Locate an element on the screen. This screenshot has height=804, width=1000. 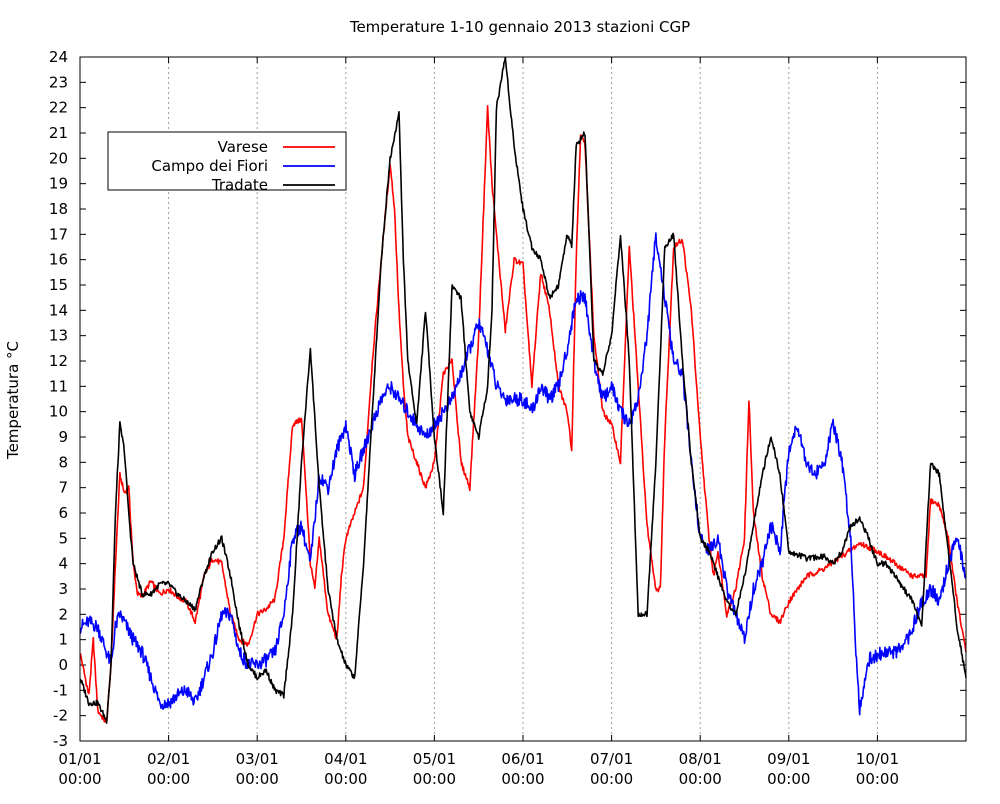
legend-box is located at coordinates (227, 161).